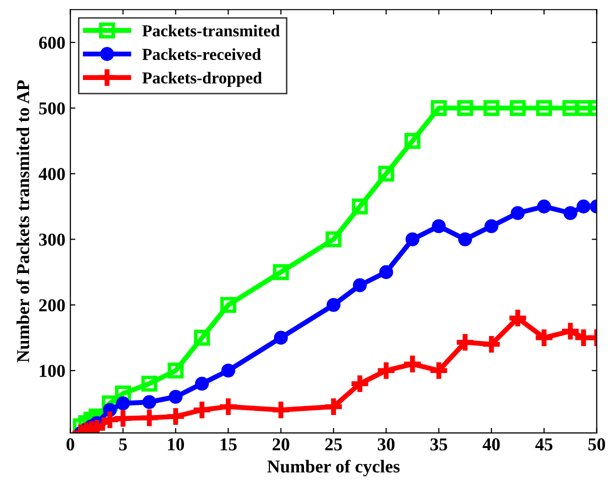  I want to click on y-tick-label: 100, so click(52, 370).